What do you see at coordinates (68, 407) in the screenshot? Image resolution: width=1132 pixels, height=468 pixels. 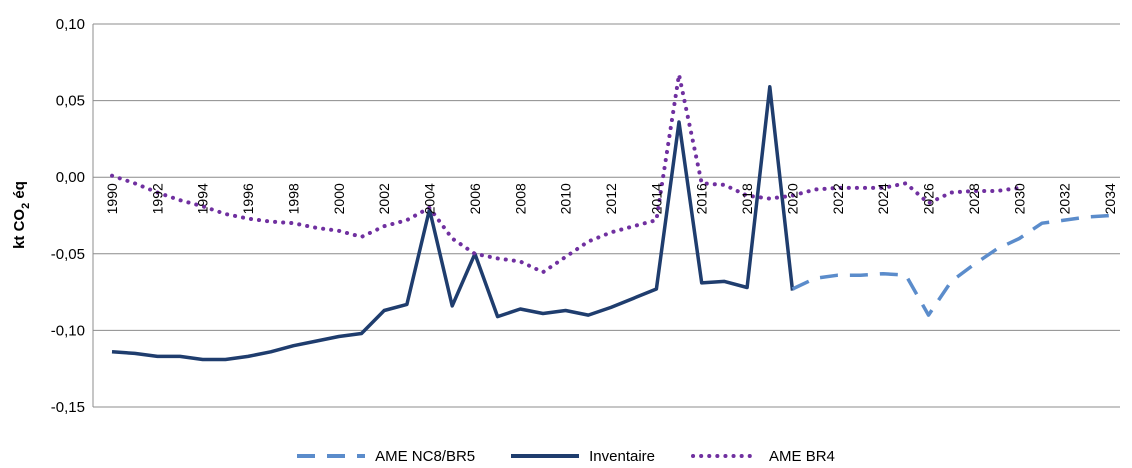 I see `y-tick-label: -0,15` at bounding box center [68, 407].